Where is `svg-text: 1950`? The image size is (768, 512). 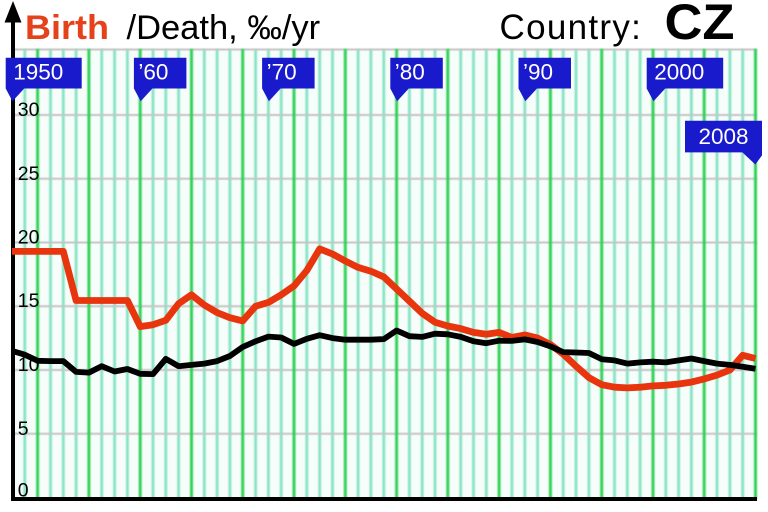 svg-text: 1950 is located at coordinates (38, 72).